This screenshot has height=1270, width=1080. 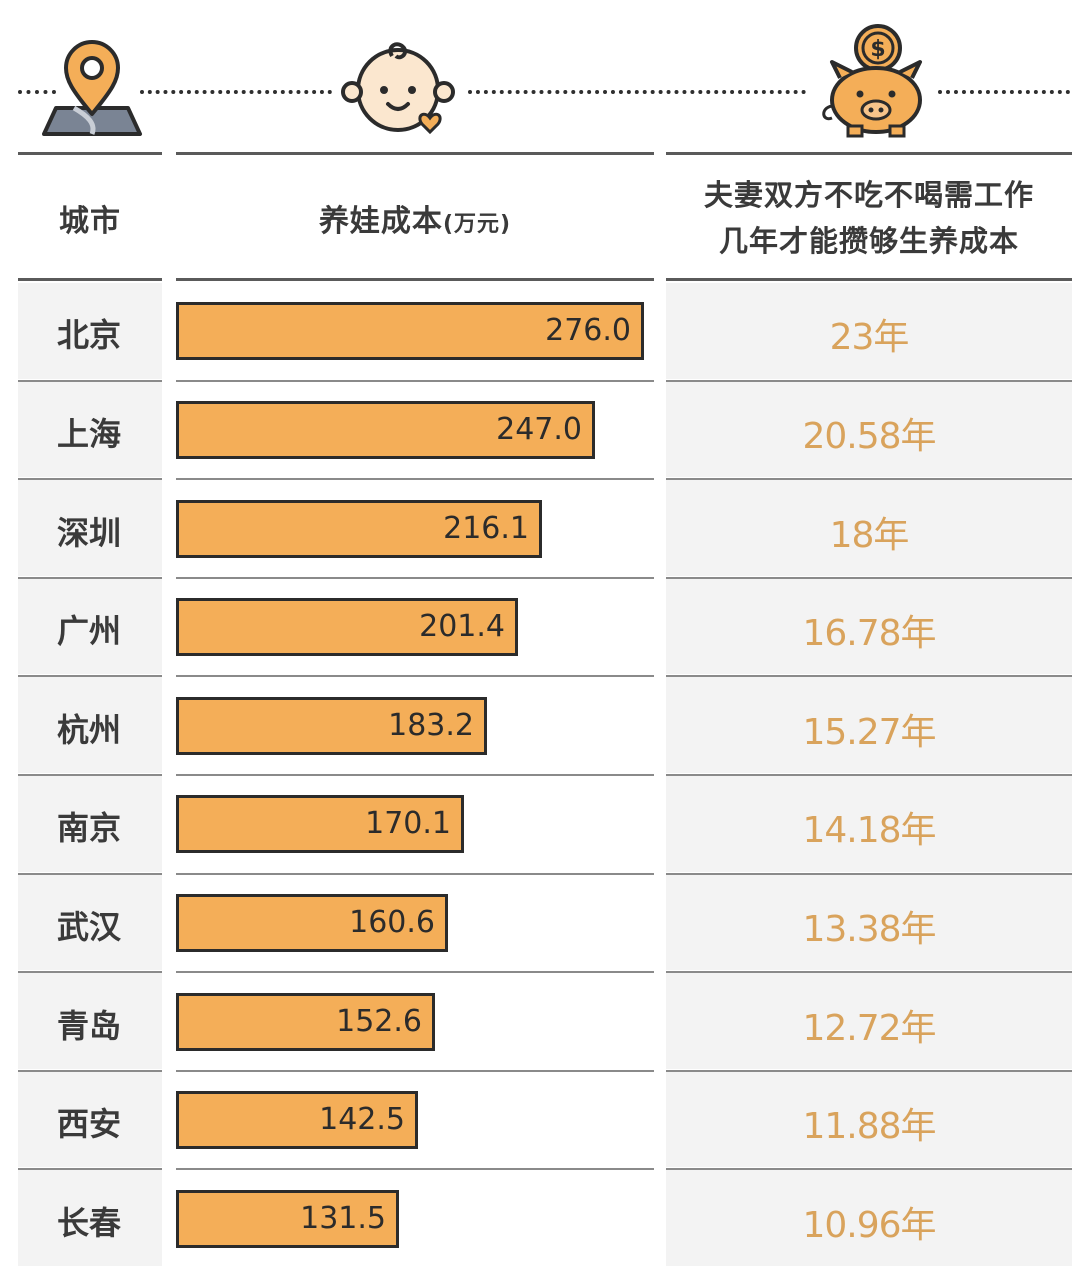 I want to click on bar-value-label: 247.0, so click(x=539, y=429).